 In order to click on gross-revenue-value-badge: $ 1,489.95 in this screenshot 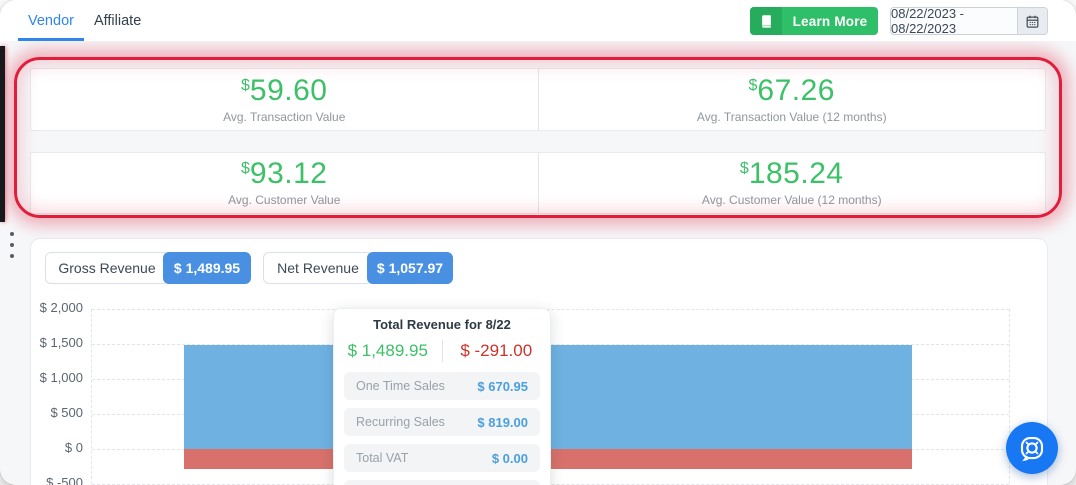, I will do `click(207, 268)`.